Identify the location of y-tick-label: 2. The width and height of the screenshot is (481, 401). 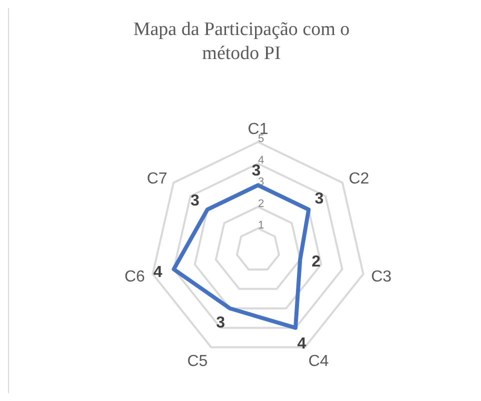
(261, 204).